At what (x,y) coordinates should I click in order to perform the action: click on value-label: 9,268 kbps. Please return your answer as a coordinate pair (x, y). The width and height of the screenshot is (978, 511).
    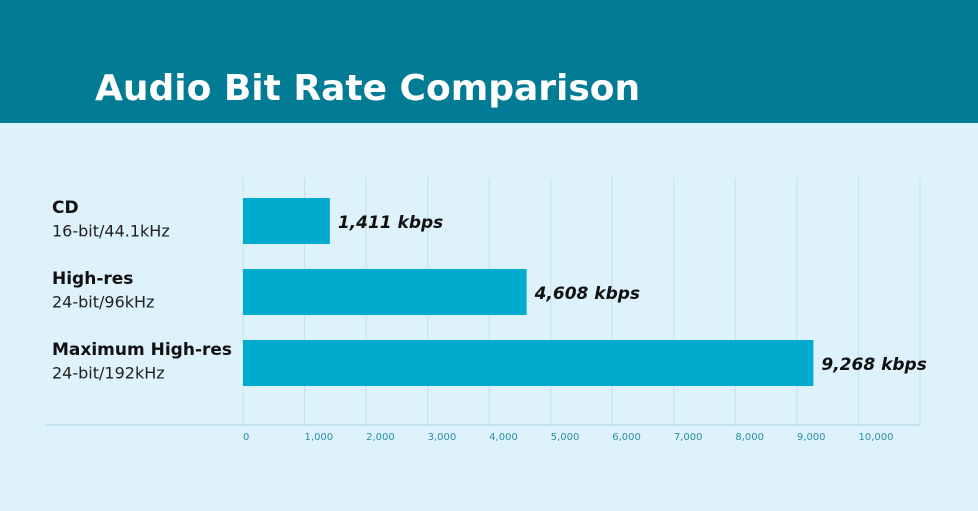
    Looking at the image, I should click on (873, 365).